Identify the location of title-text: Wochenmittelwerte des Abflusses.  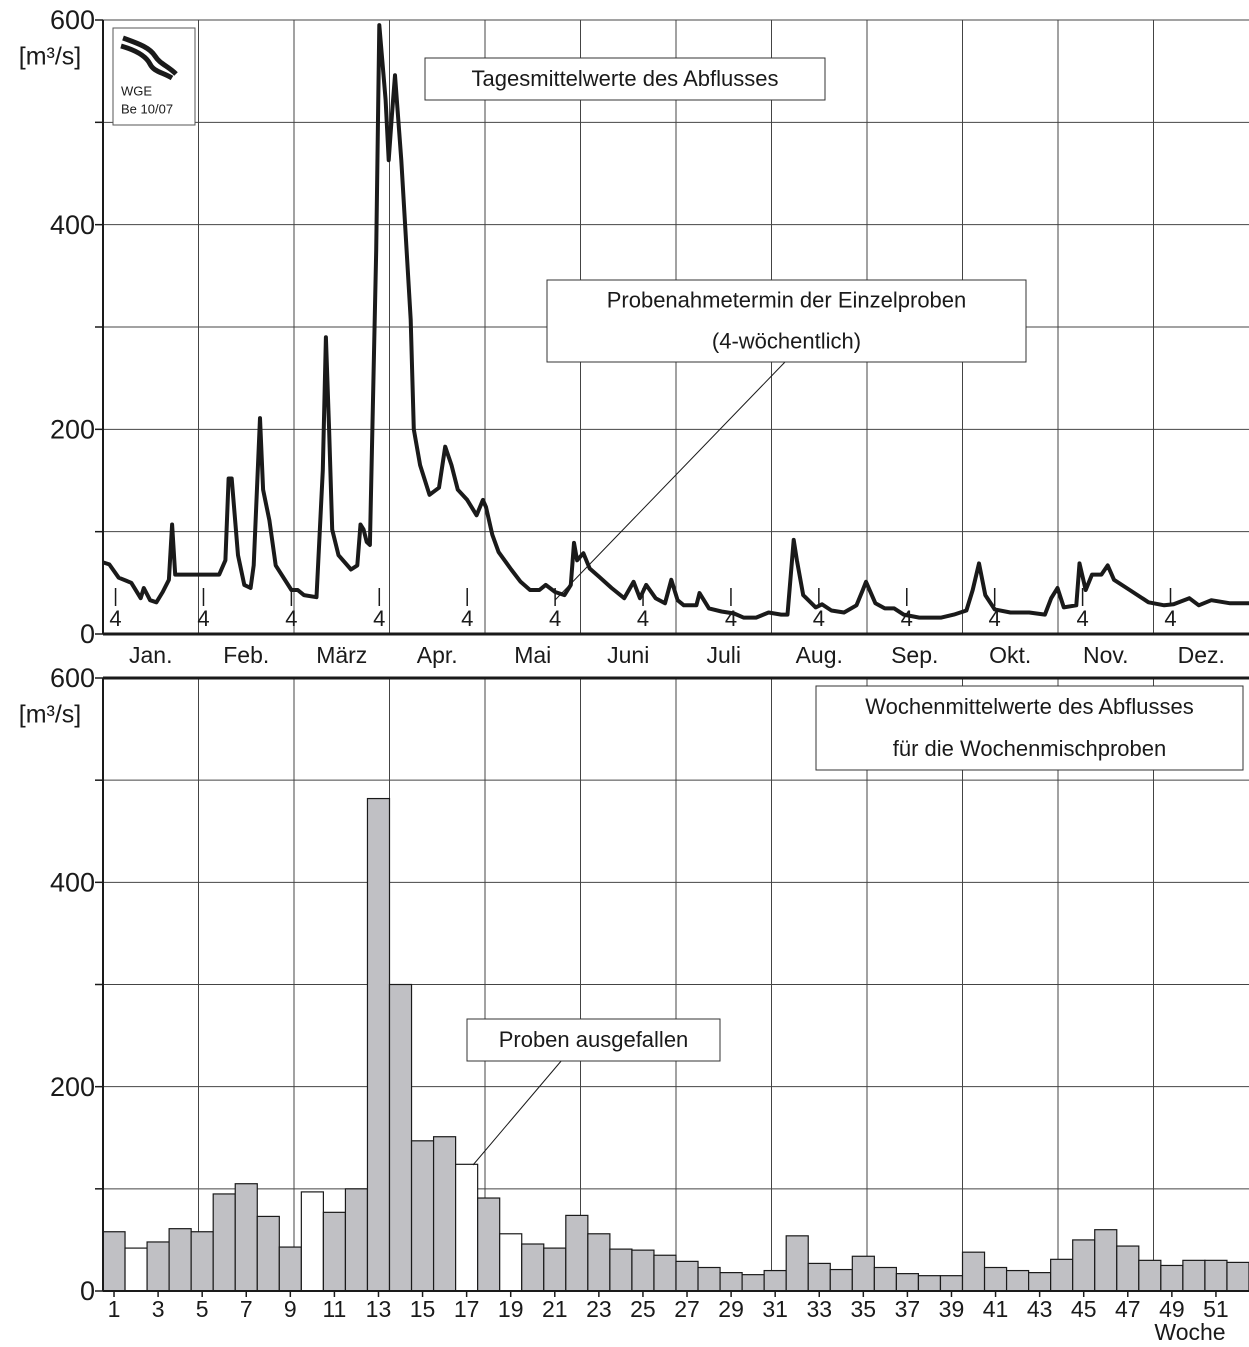
(1029, 706).